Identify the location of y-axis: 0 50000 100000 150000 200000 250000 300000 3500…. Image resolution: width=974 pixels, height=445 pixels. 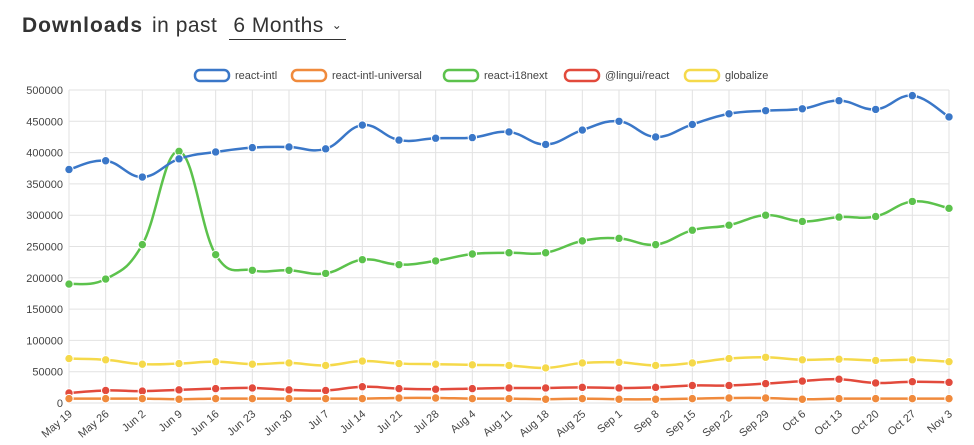
(44, 247).